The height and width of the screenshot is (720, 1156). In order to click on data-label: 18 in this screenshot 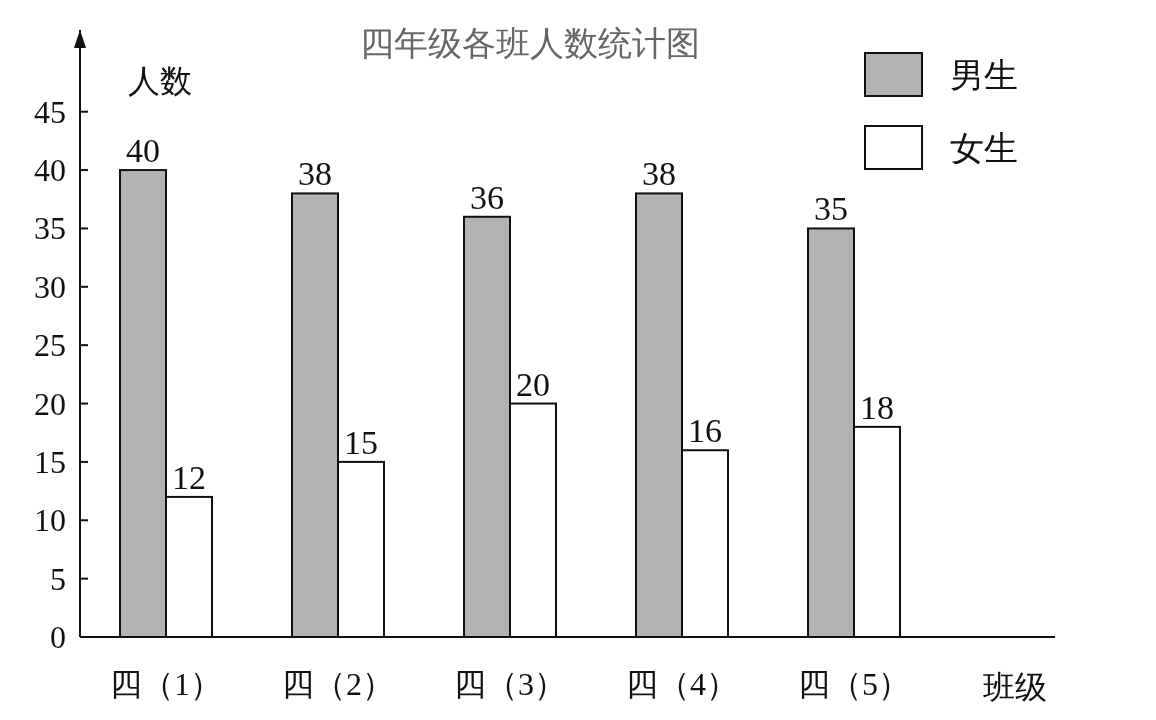, I will do `click(877, 407)`.